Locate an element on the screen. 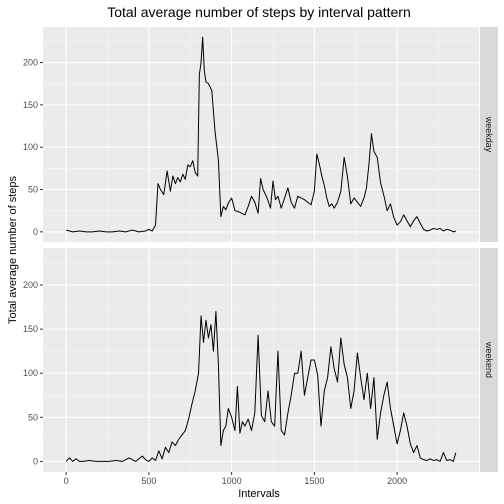 This screenshot has height=504, width=504. x-tick-label: 2000 is located at coordinates (397, 481).